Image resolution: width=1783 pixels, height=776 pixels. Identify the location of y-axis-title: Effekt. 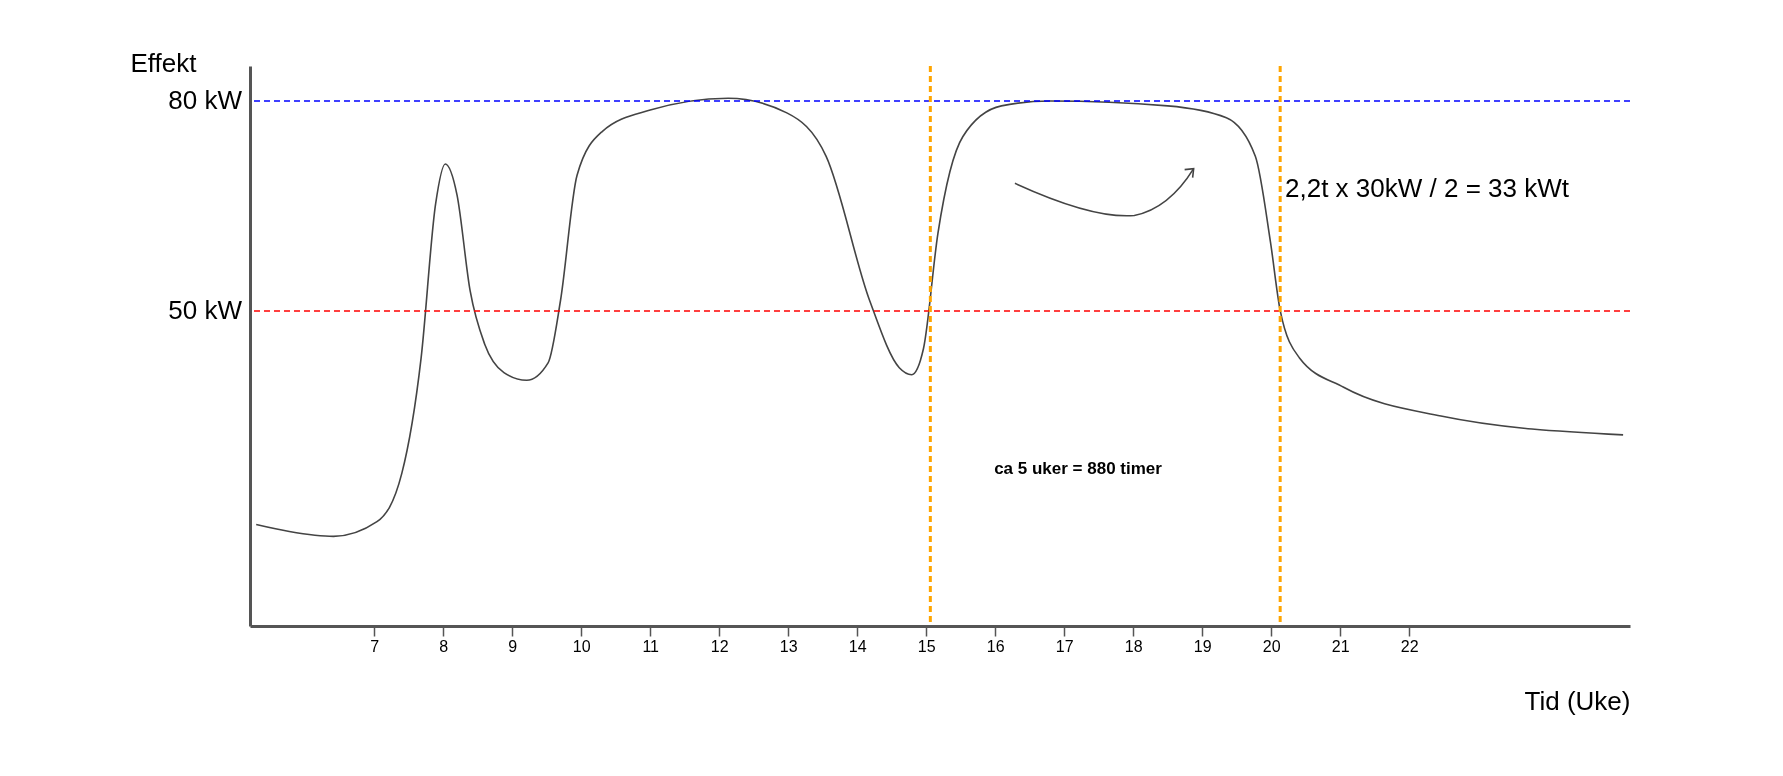
(164, 62).